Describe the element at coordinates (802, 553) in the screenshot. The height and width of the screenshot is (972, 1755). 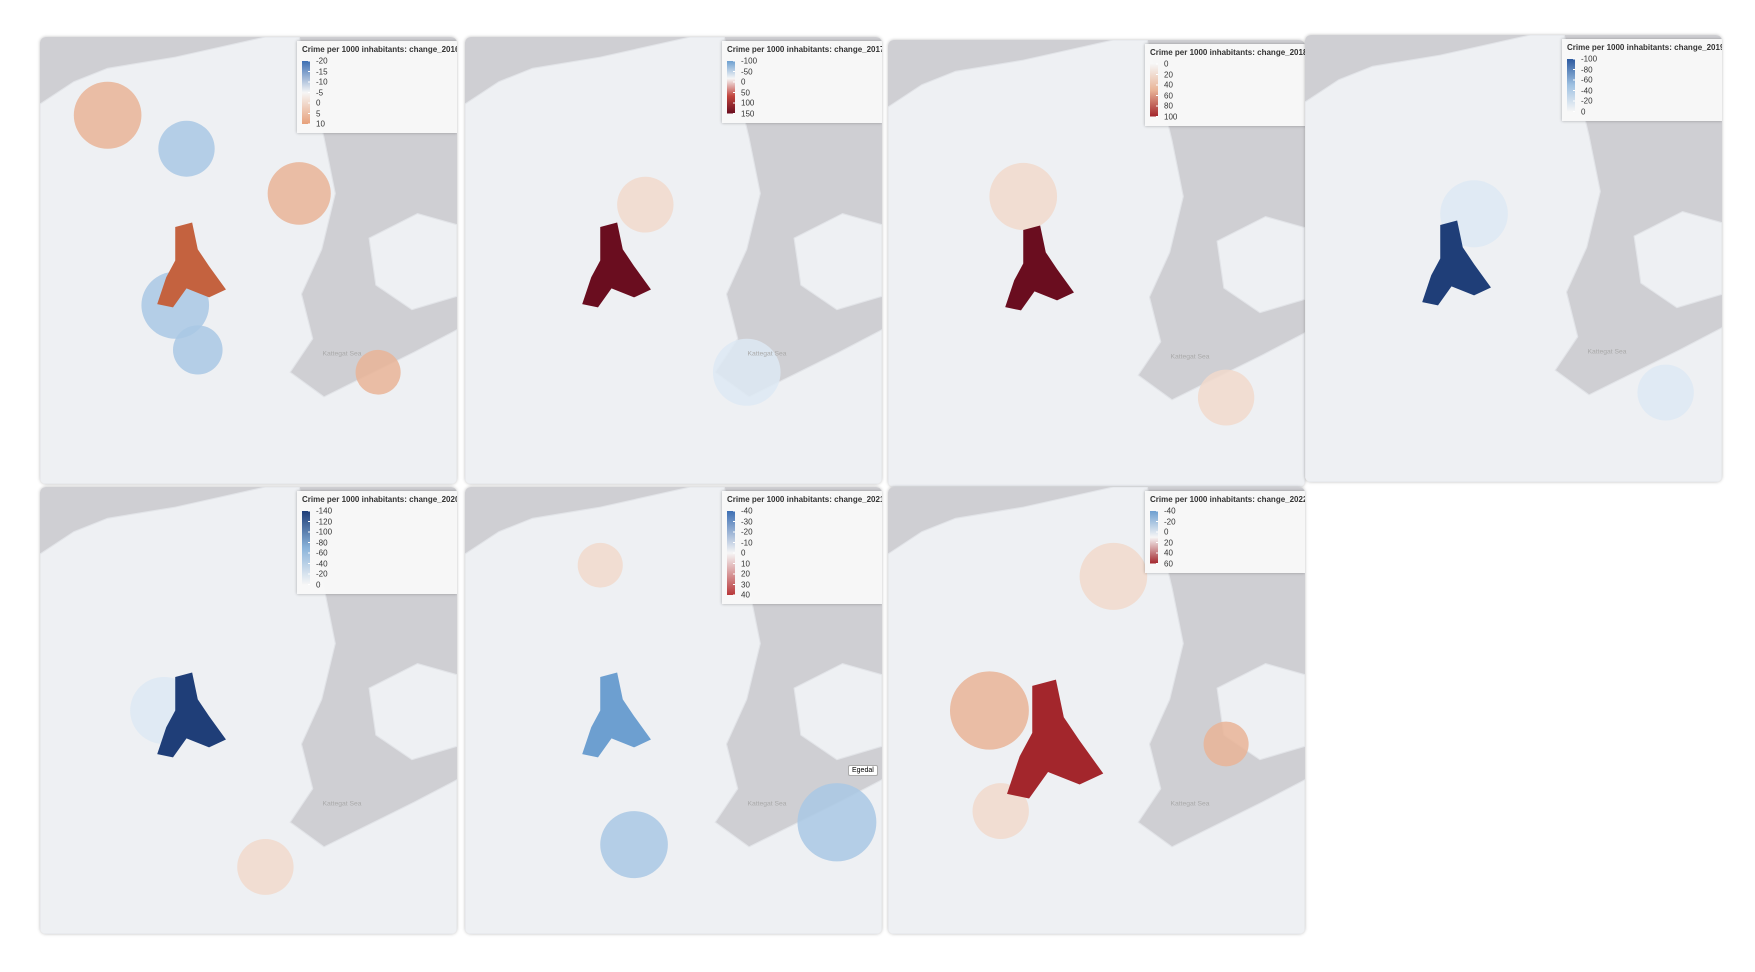
I see `legend-body: -40 -30 -20 -10 0 10 20 30 40` at that location.